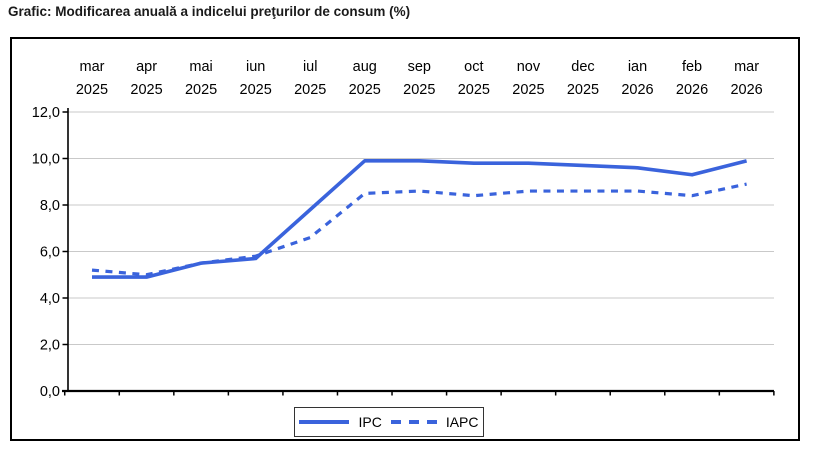  I want to click on svg-text: 6,0, so click(50, 253).